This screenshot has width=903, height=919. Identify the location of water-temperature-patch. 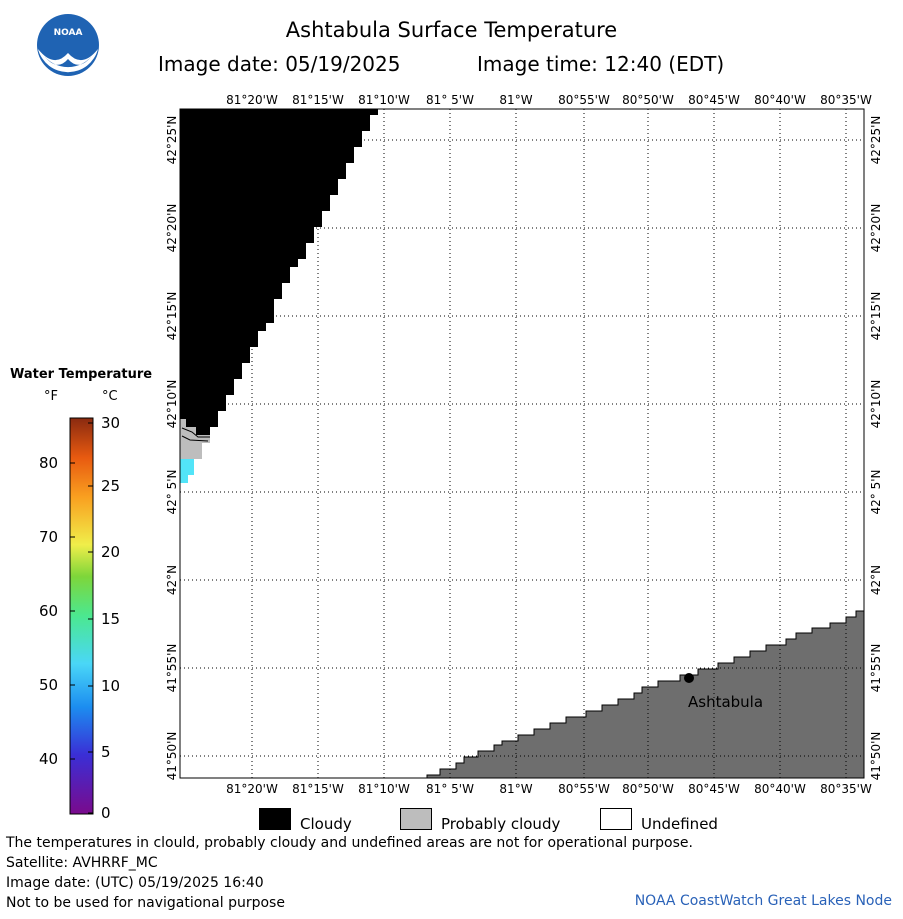
(187, 471).